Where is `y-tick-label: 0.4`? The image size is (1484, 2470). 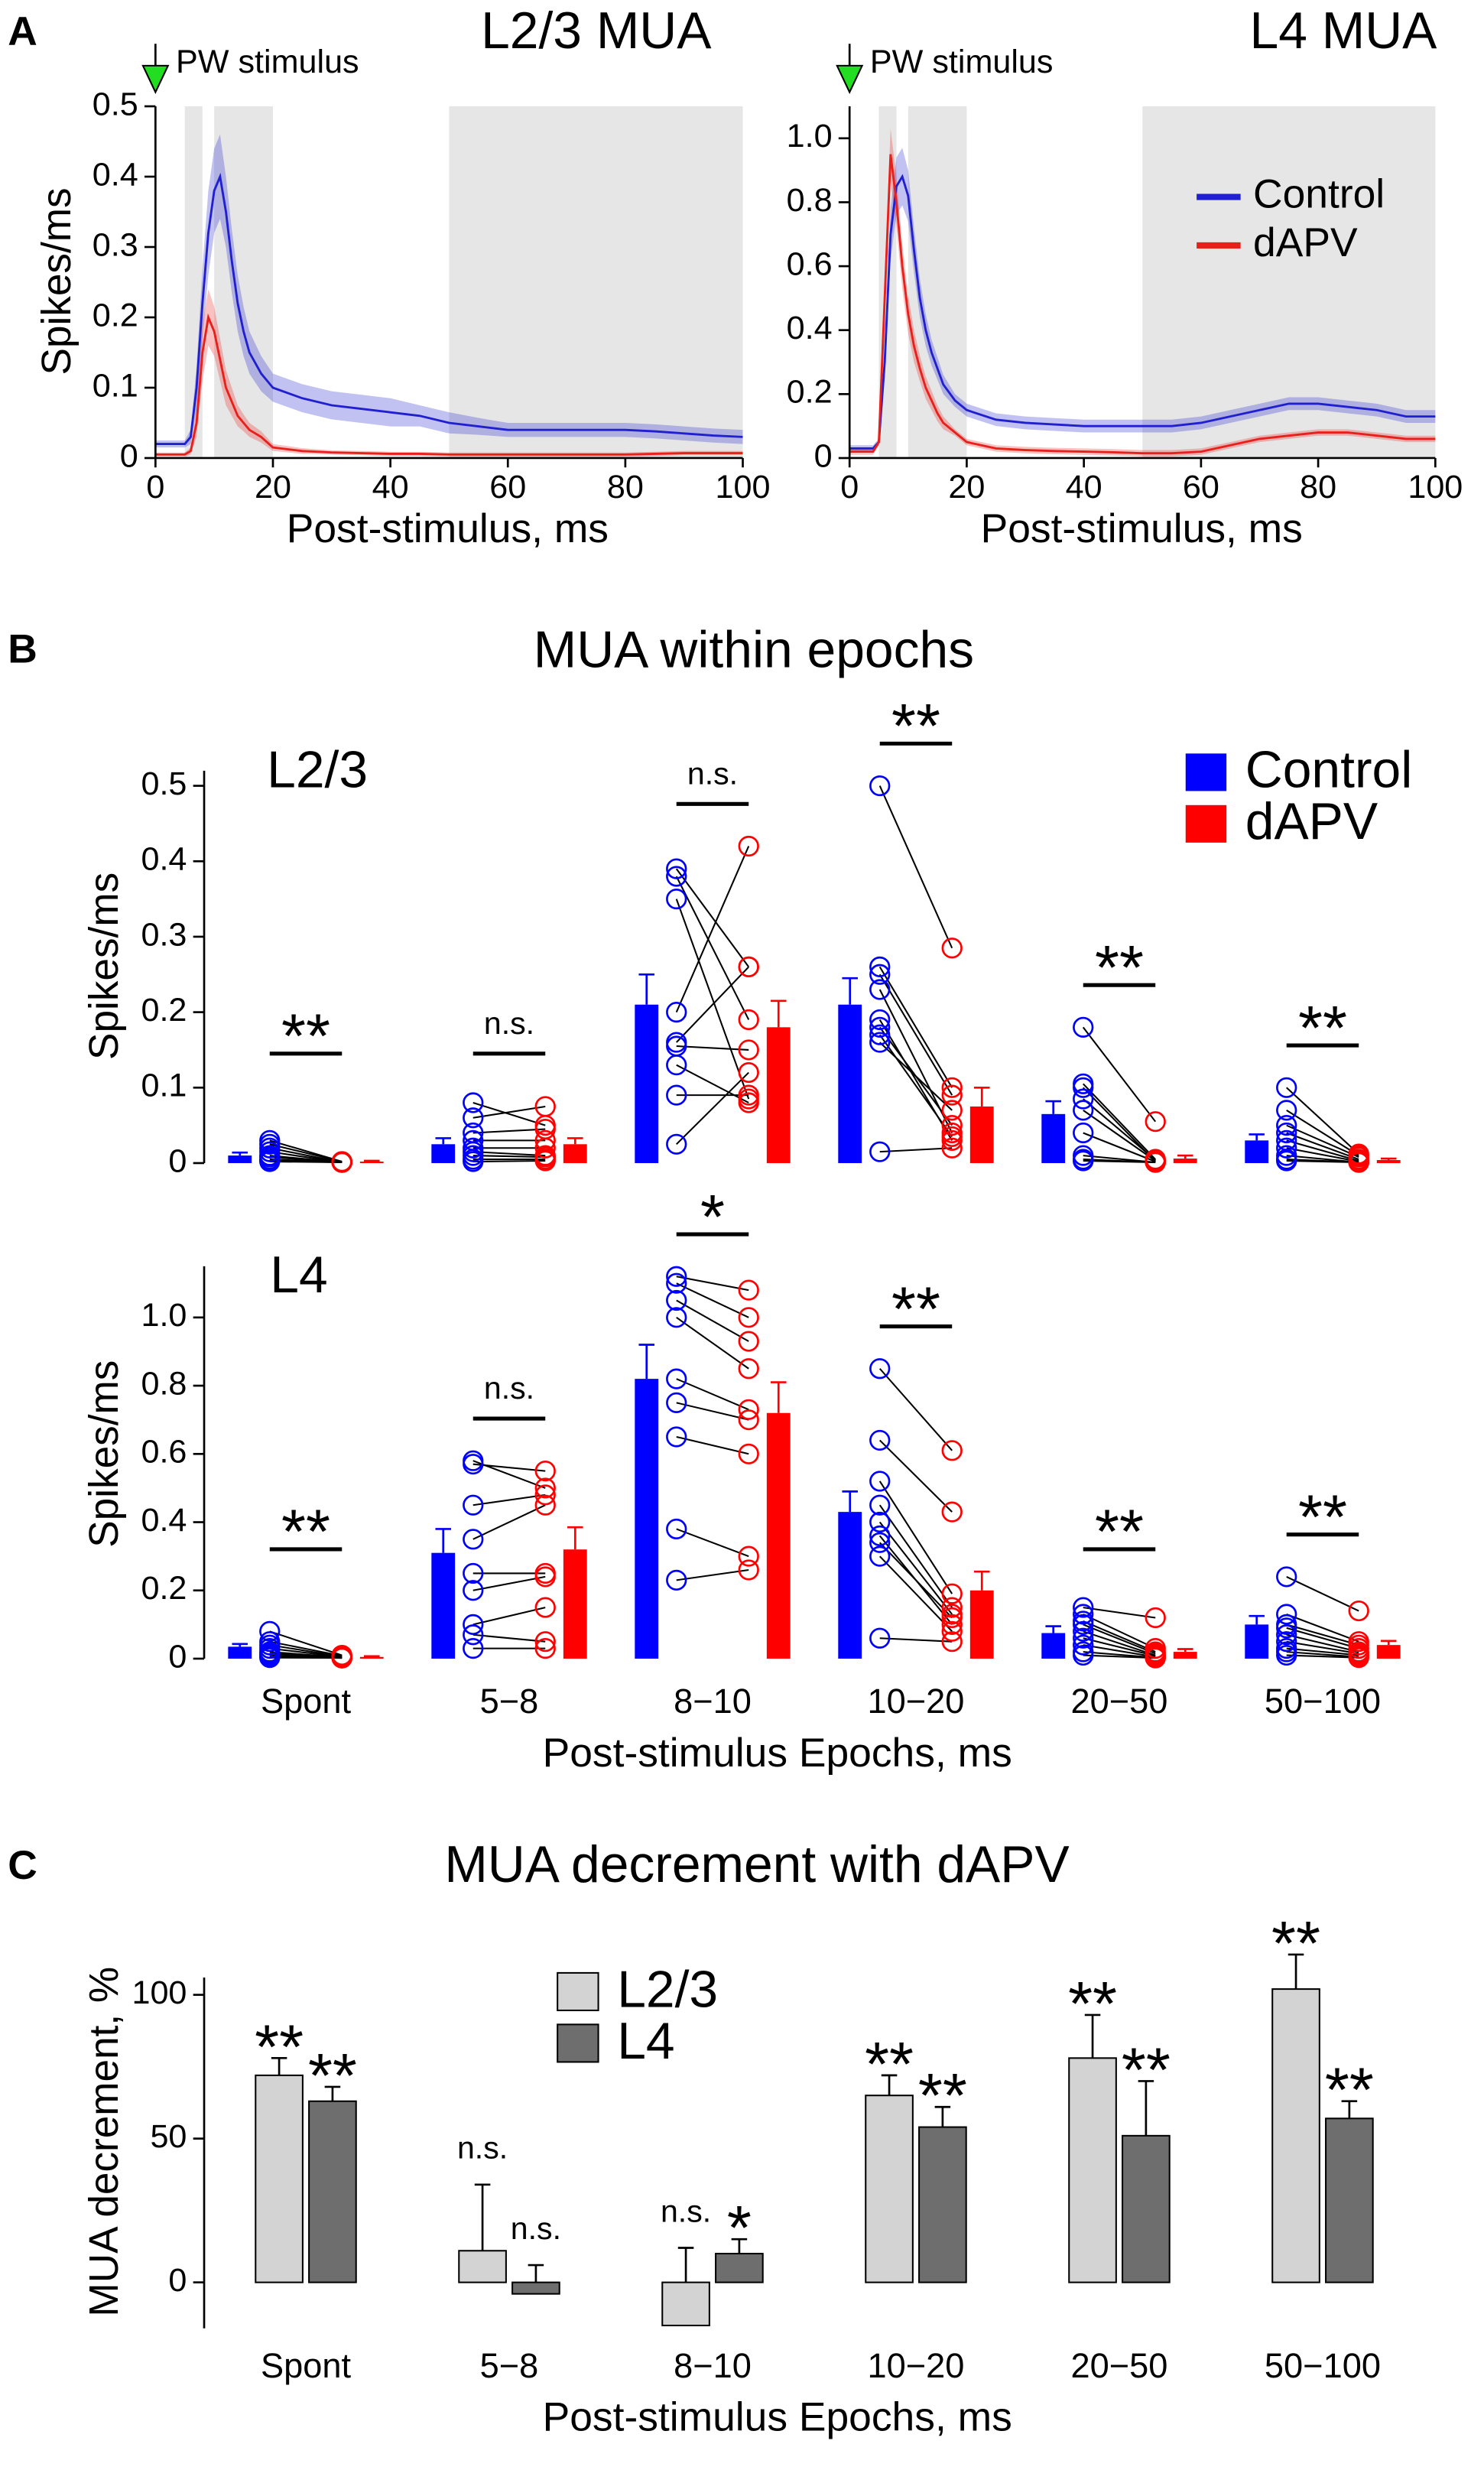
y-tick-label: 0.4 is located at coordinates (115, 174).